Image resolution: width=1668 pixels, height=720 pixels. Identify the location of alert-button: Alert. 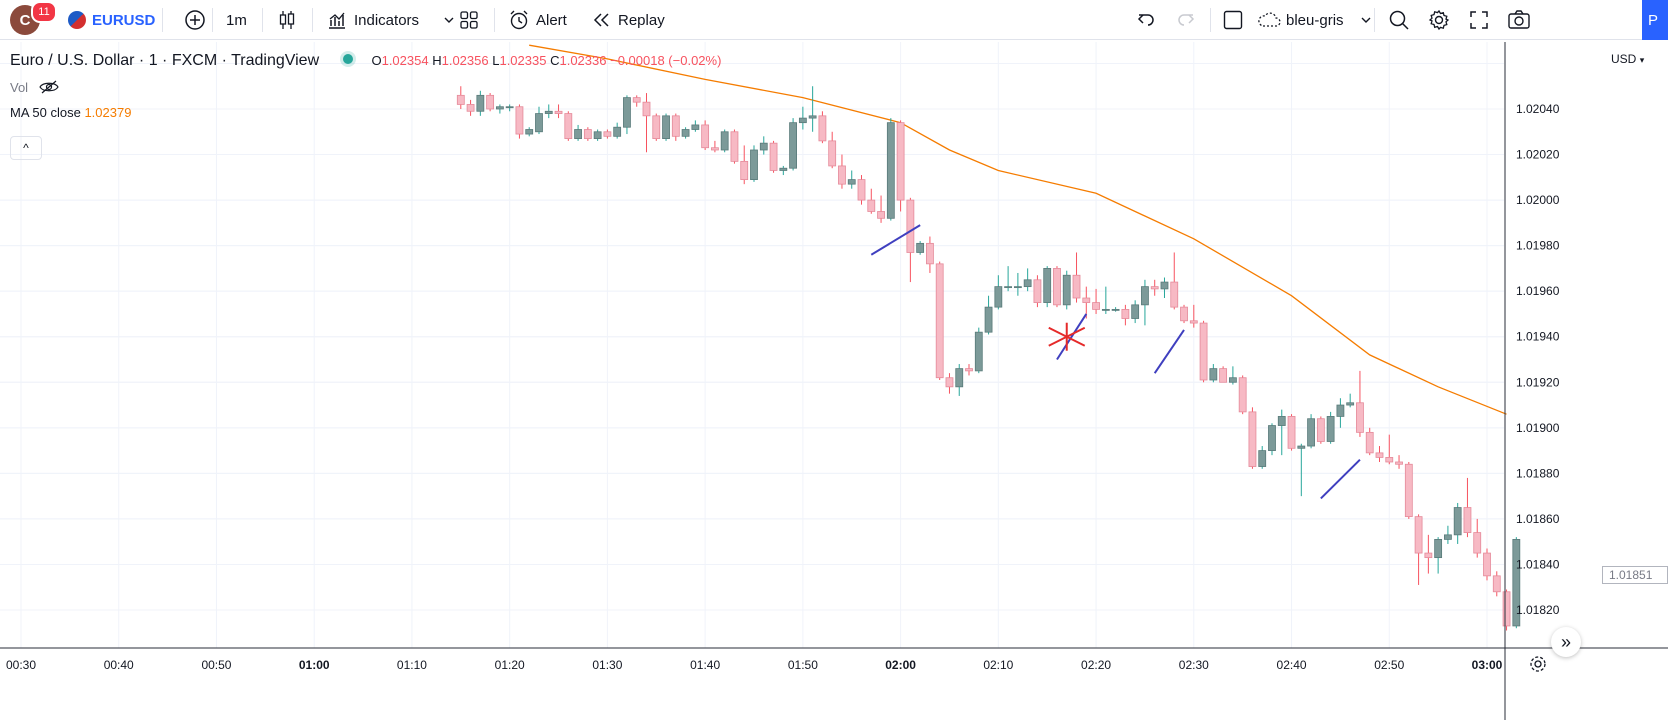
(537, 20).